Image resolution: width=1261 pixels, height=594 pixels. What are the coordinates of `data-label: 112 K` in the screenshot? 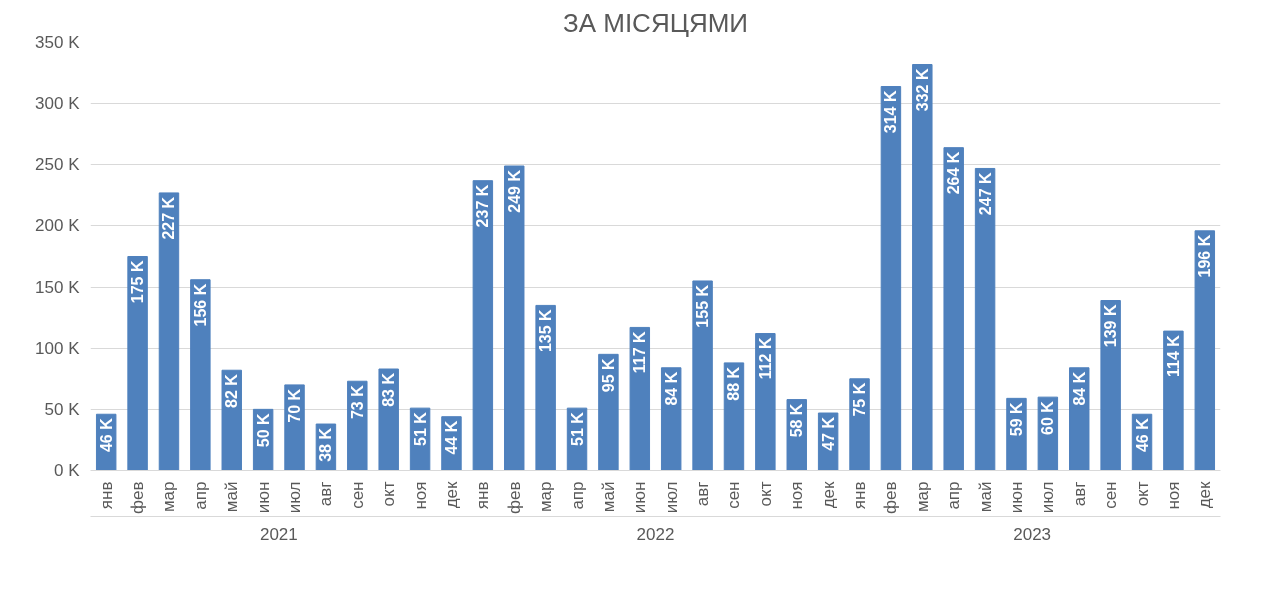 It's located at (765, 358).